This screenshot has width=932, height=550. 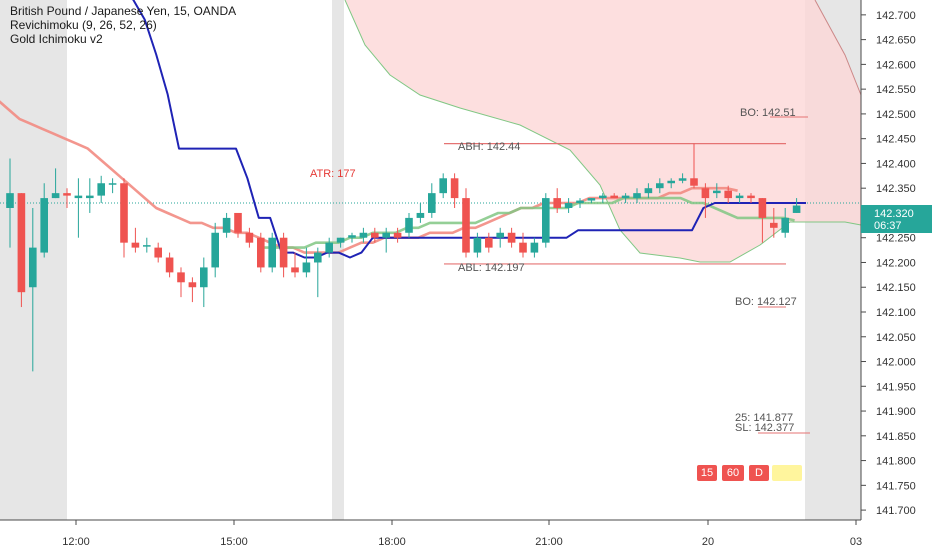 I want to click on indicator-revichimoku: Revichimoku (9, 26, 52, 26), so click(x=83, y=25).